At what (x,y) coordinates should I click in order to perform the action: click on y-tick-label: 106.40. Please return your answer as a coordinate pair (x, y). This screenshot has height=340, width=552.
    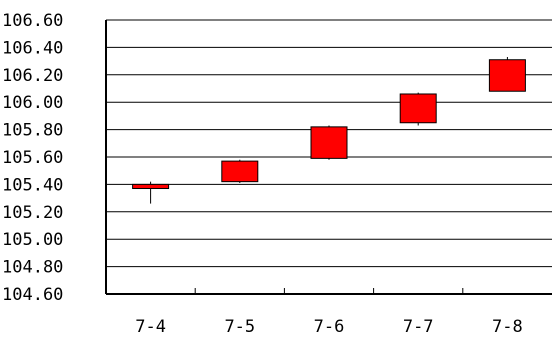
    Looking at the image, I should click on (32, 48).